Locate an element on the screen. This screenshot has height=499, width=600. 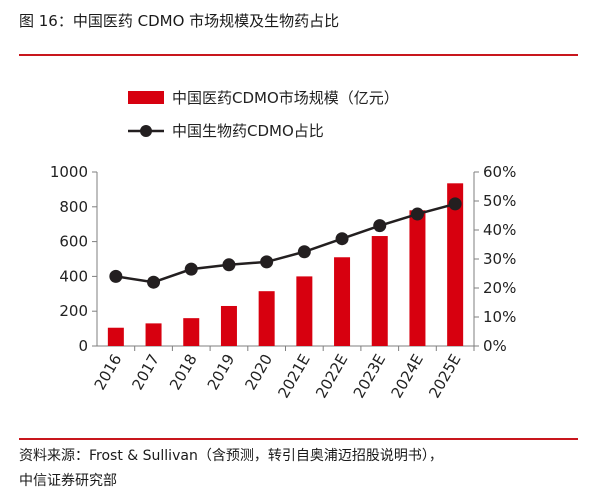
line-point-2024E is located at coordinates (417, 214).